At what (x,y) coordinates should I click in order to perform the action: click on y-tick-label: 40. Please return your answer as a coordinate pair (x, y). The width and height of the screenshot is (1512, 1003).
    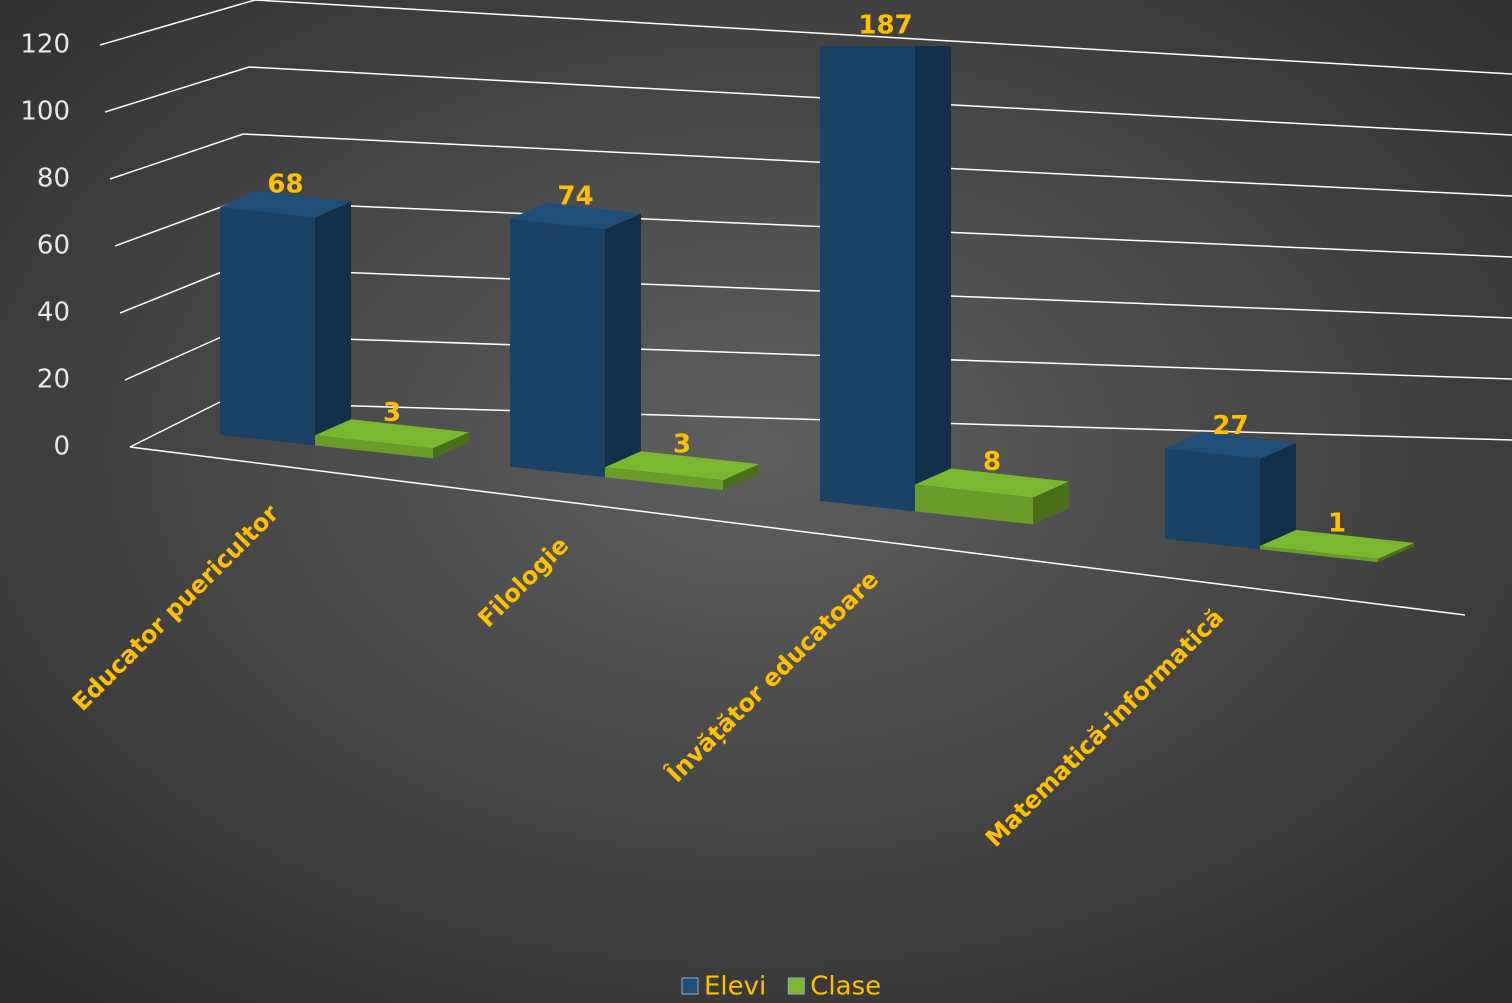
    Looking at the image, I should click on (53, 313).